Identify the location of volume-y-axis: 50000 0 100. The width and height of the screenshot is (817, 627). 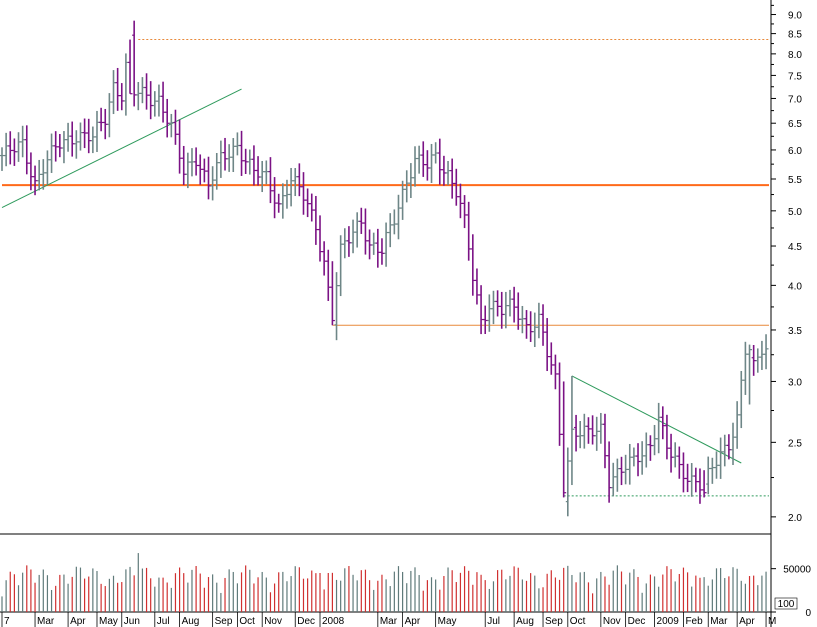
(791, 592).